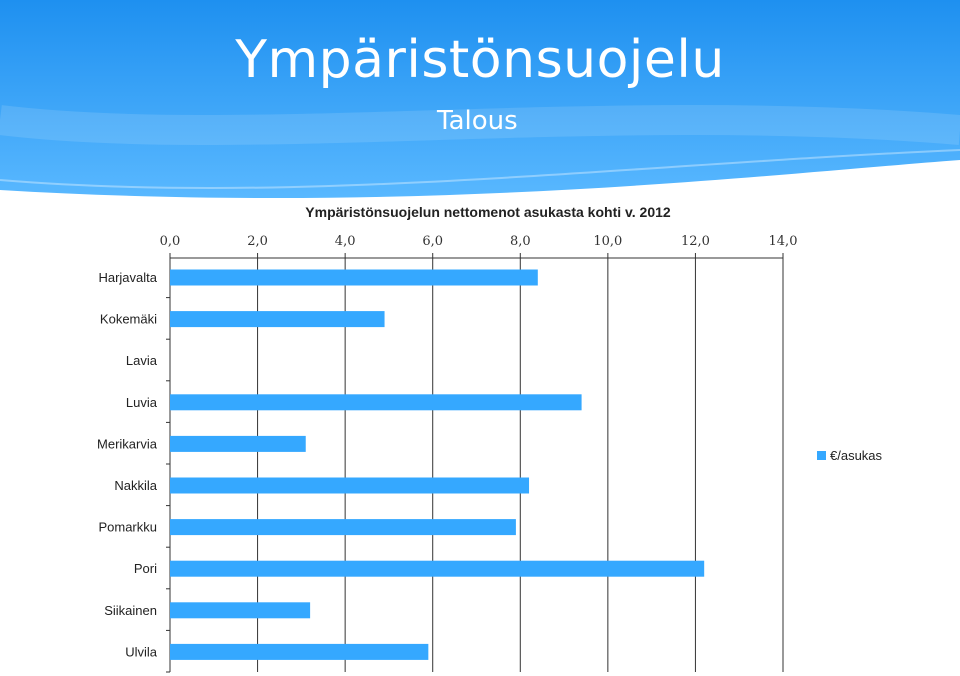  I want to click on slide-subtitle: Talous, so click(477, 121).